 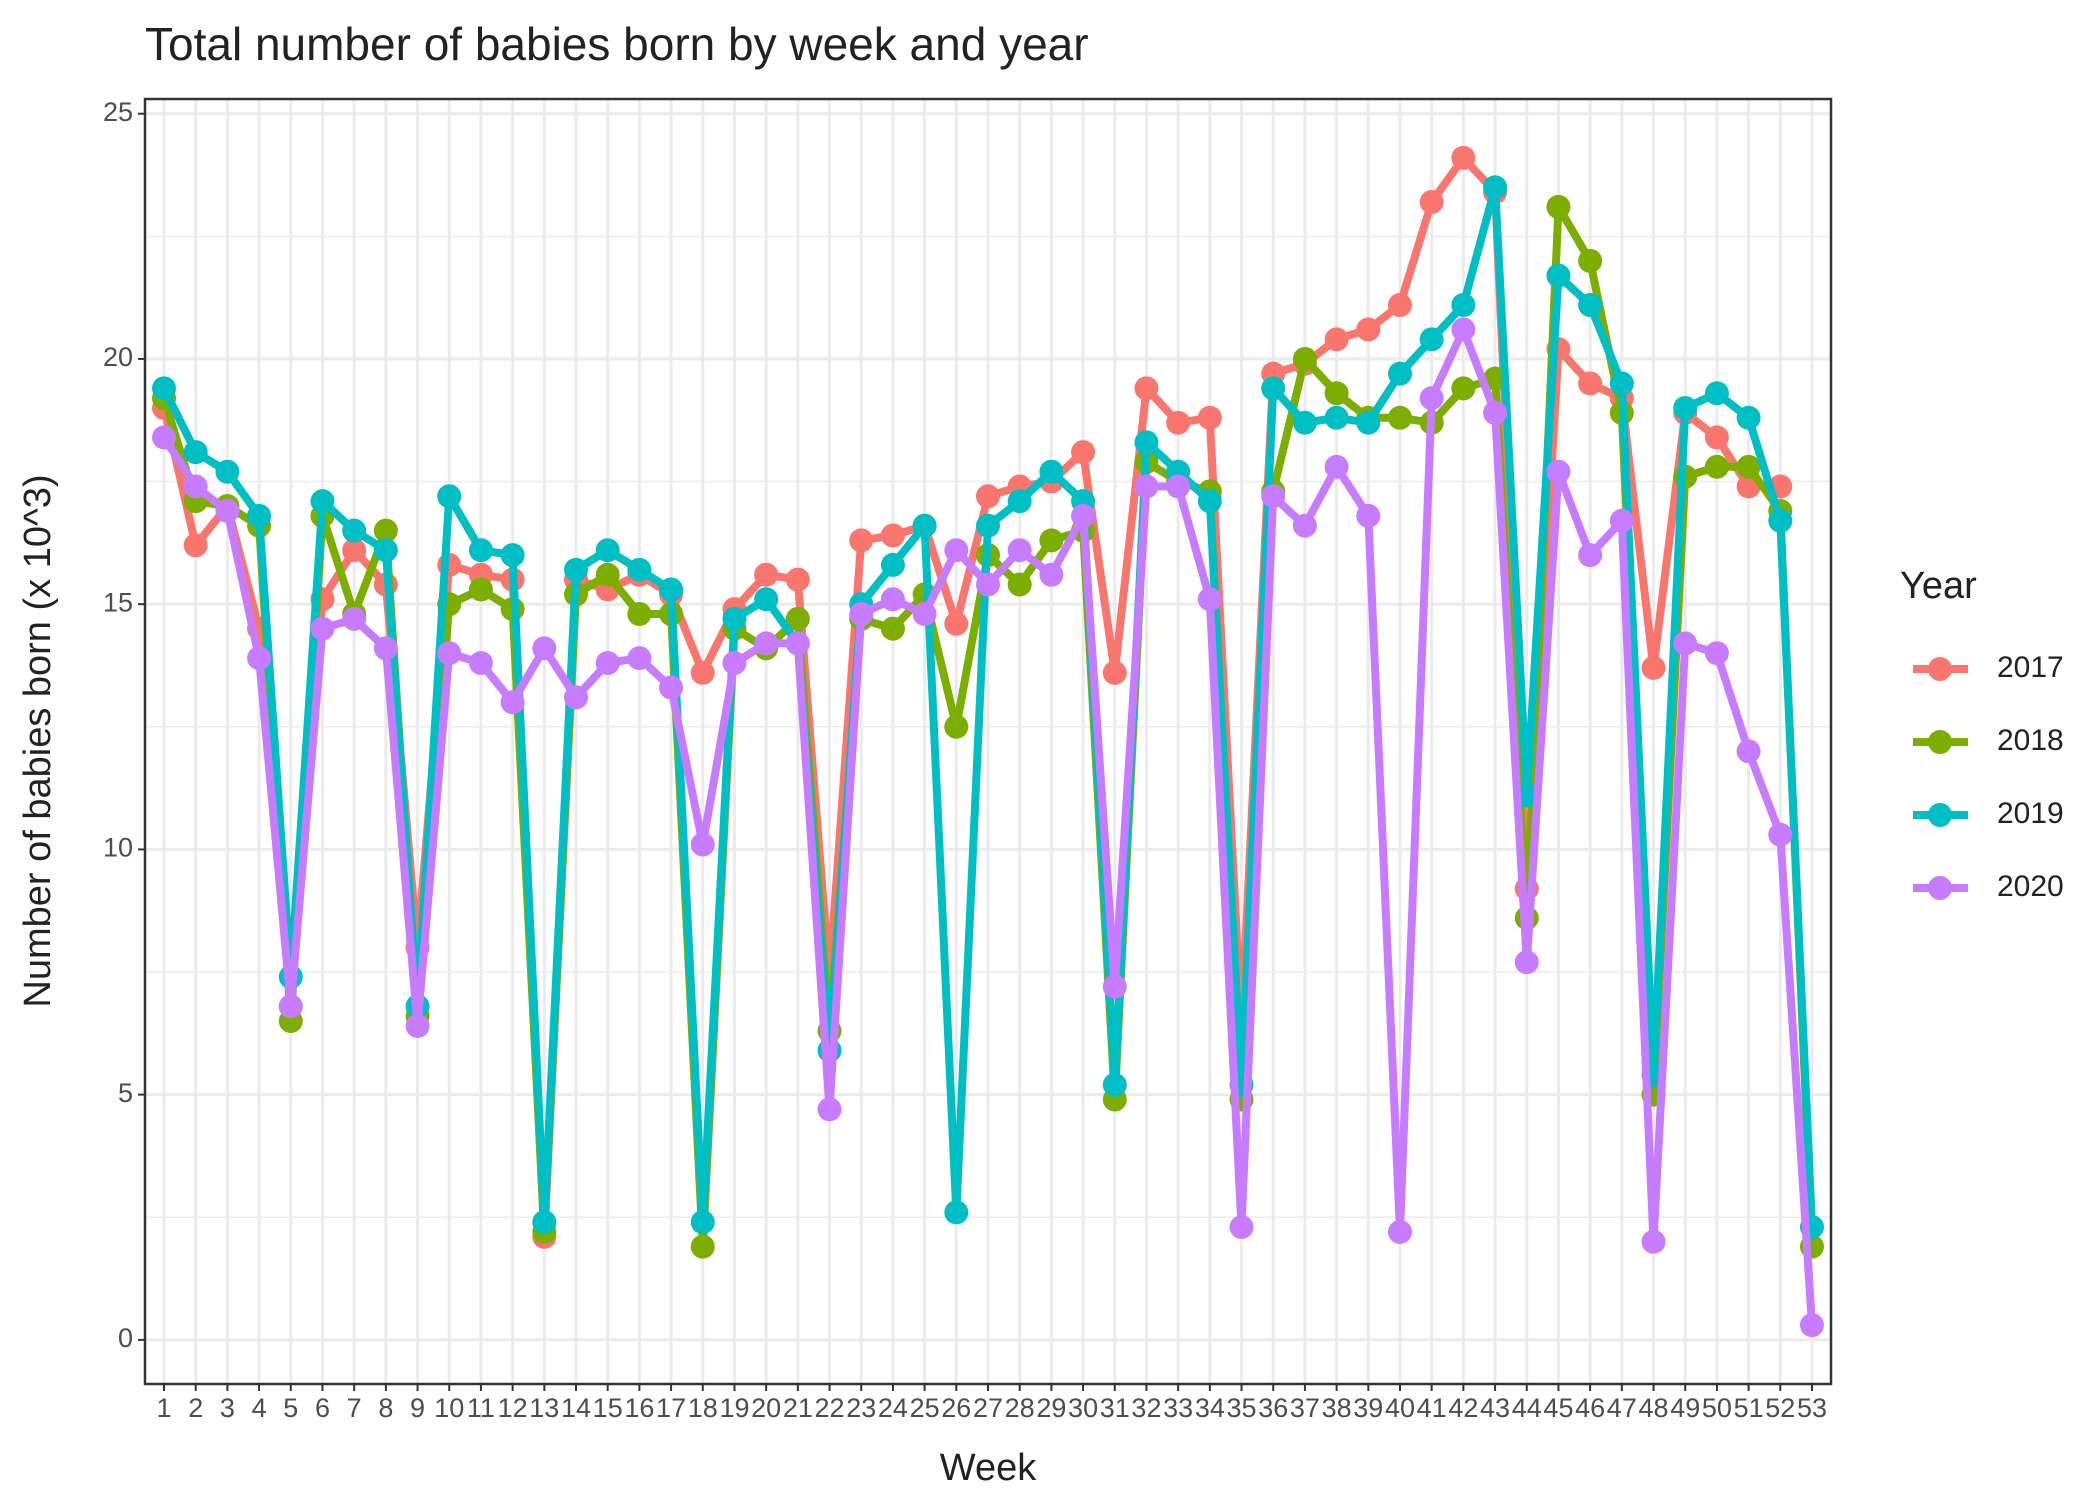 What do you see at coordinates (1051, 1408) in the screenshot?
I see `x-tick-label: 29` at bounding box center [1051, 1408].